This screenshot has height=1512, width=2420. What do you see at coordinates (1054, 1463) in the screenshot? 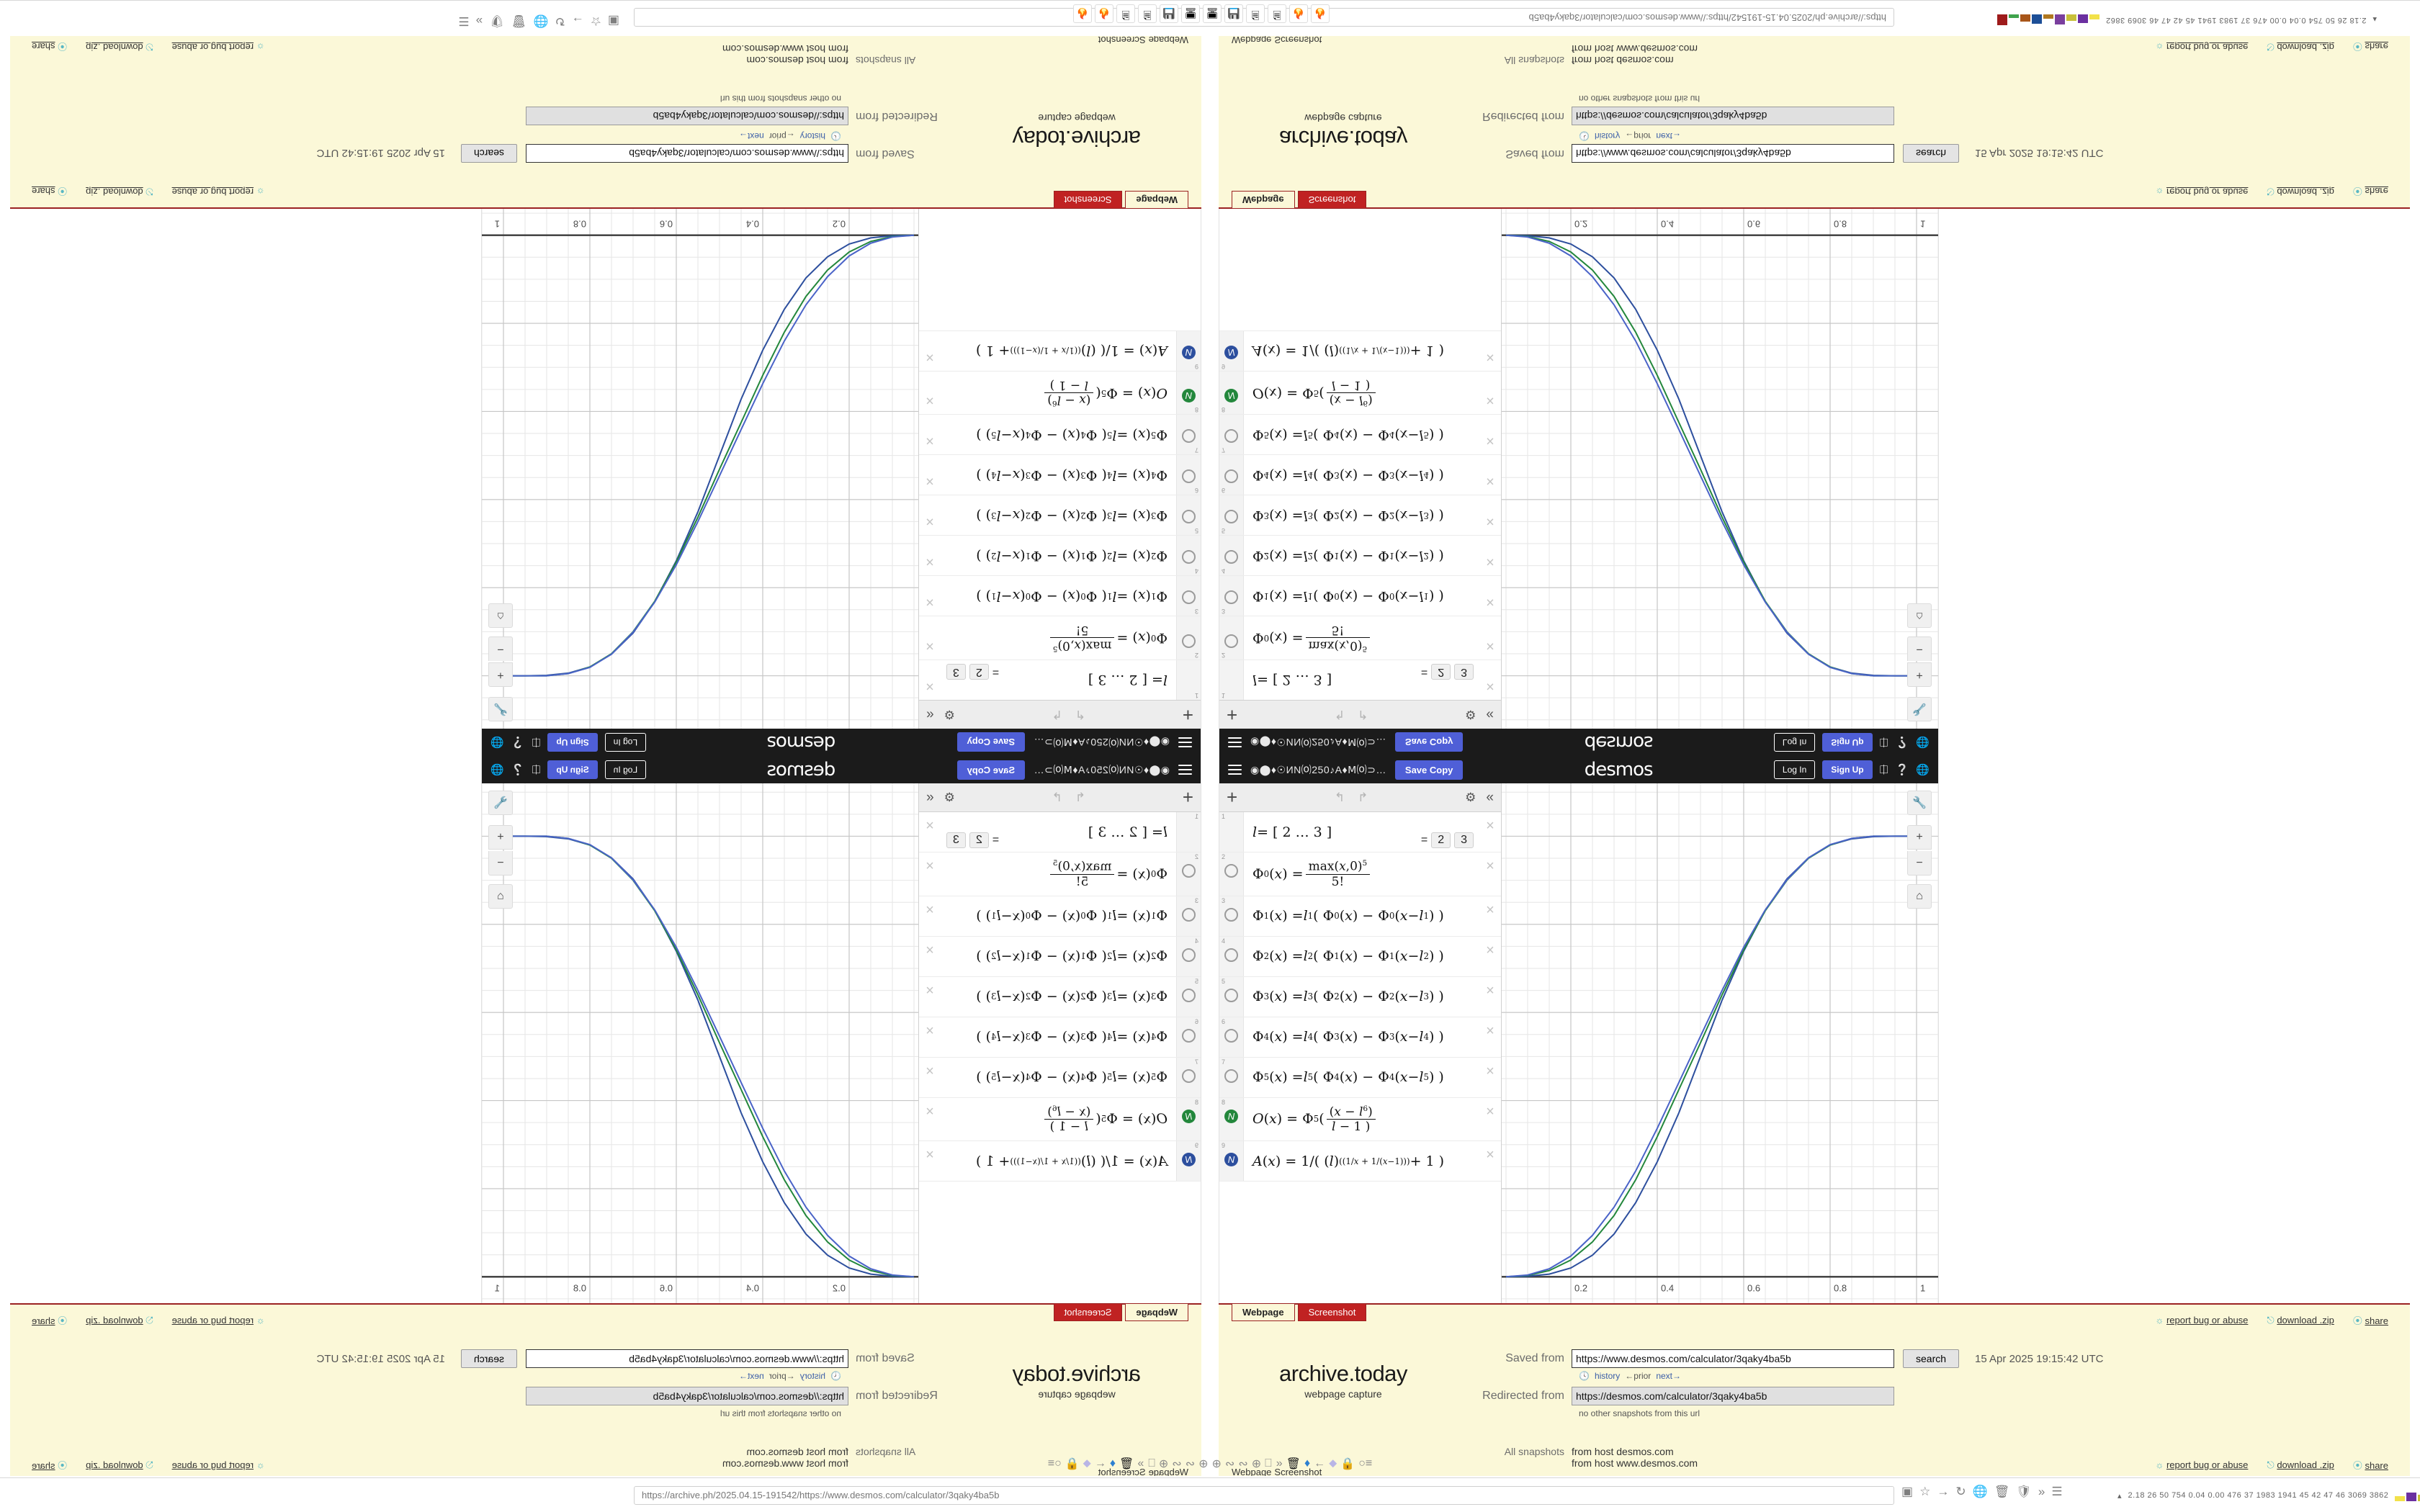
I see `sliders-icon: ≡○` at bounding box center [1054, 1463].